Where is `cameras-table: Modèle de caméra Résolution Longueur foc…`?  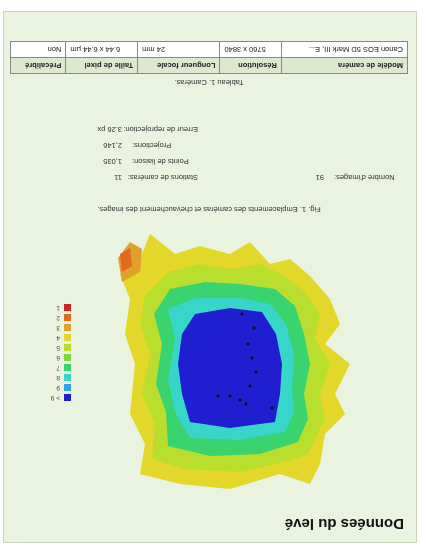 cameras-table: Modèle de caméra Résolution Longueur foc… is located at coordinates (209, 57).